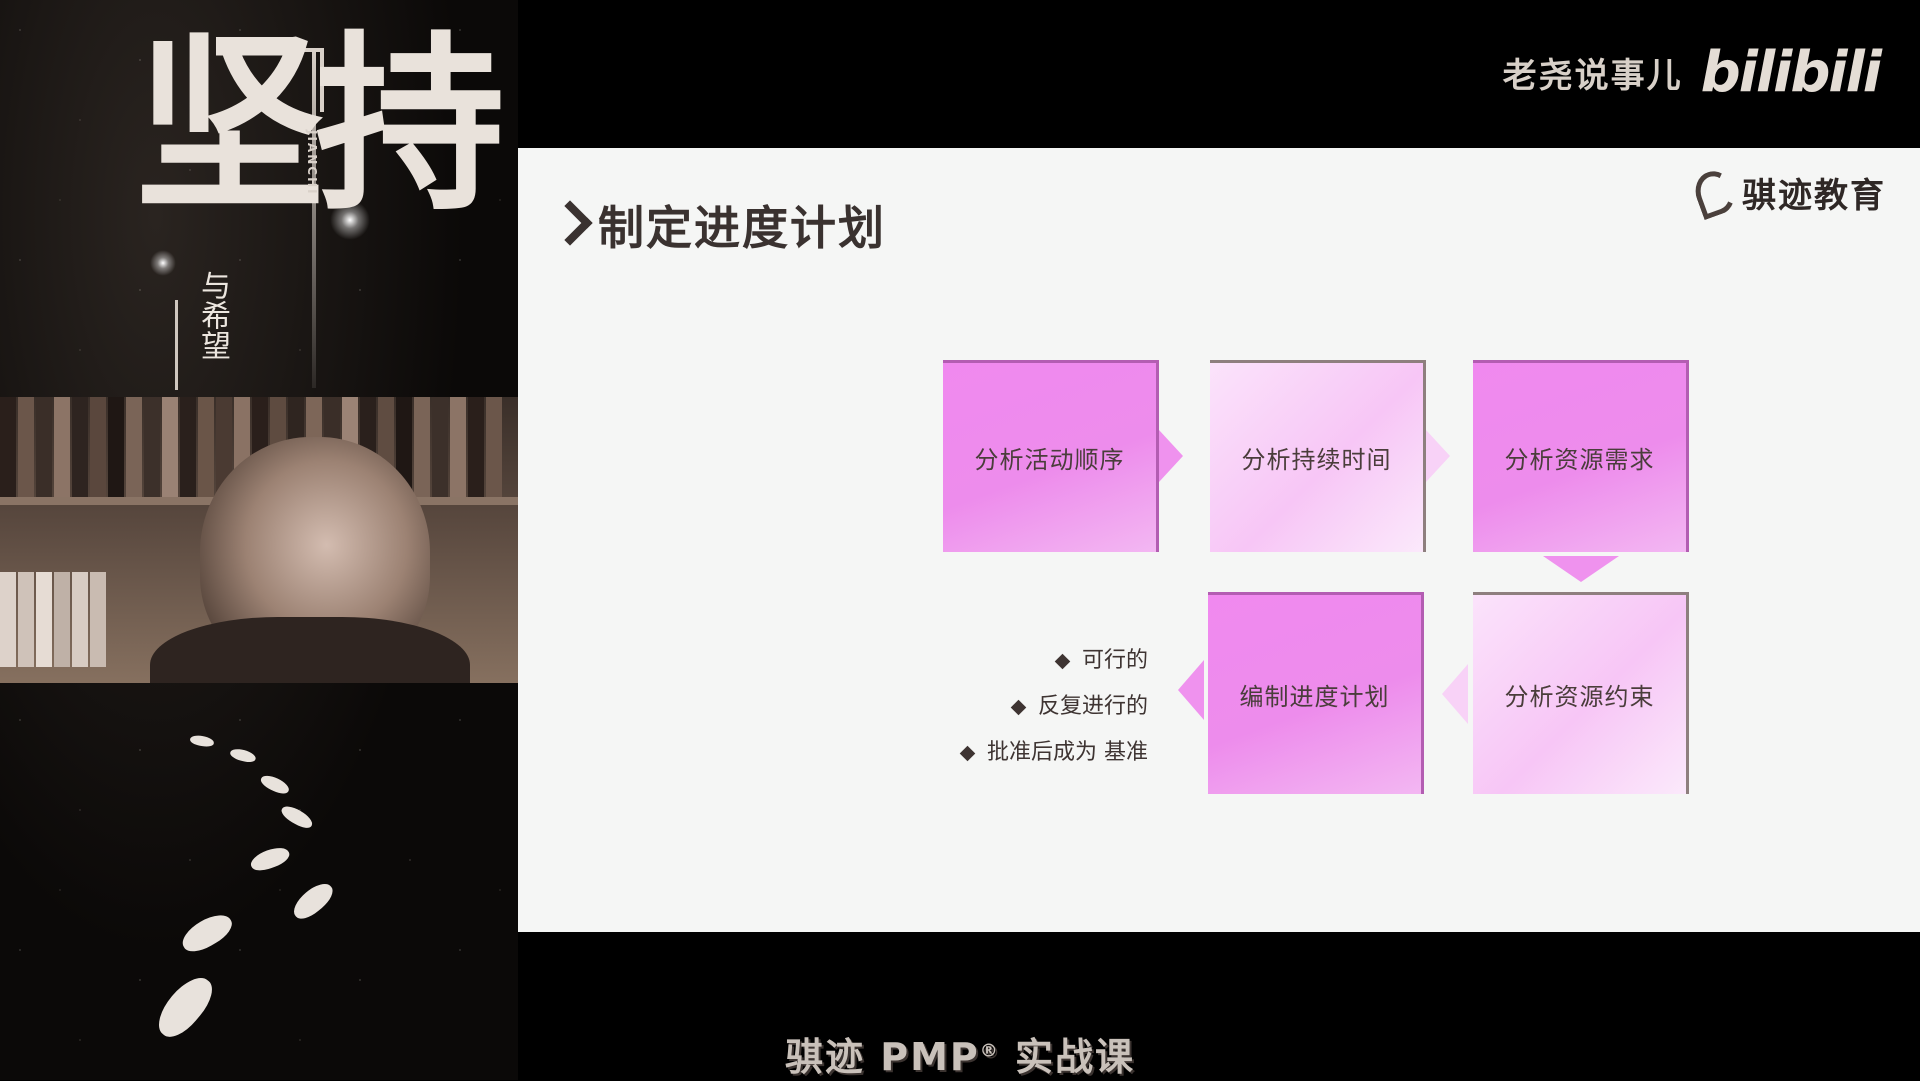  Describe the element at coordinates (1581, 569) in the screenshot. I see `arrow-down-icon` at that location.